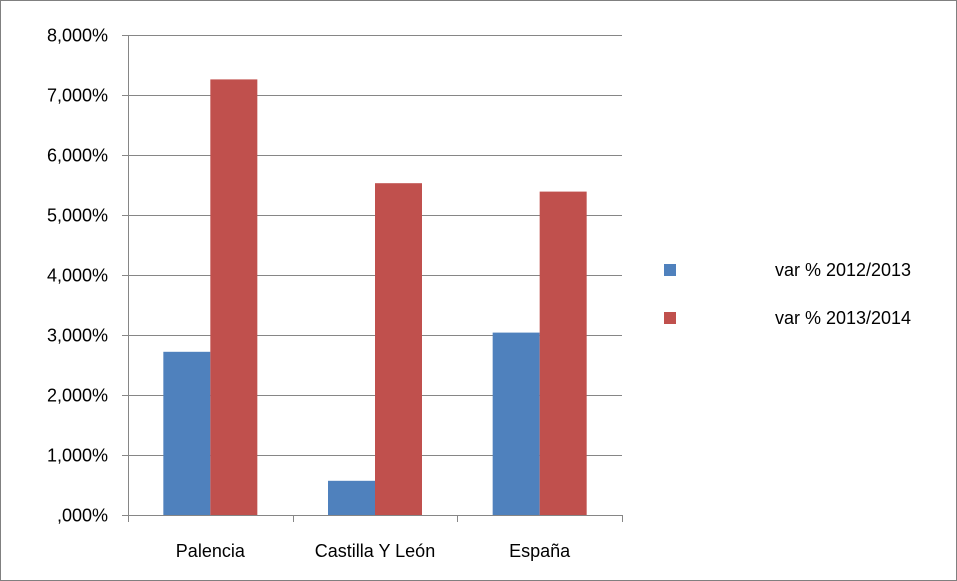 This screenshot has height=581, width=957. I want to click on legend: var % 2012/2013 var % 2013/2014, so click(787, 294).